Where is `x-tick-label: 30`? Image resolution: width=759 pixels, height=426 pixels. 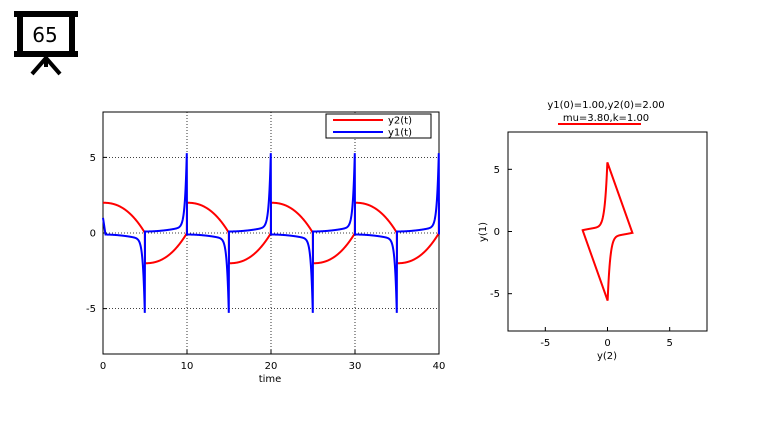 x-tick-label: 30 is located at coordinates (355, 366).